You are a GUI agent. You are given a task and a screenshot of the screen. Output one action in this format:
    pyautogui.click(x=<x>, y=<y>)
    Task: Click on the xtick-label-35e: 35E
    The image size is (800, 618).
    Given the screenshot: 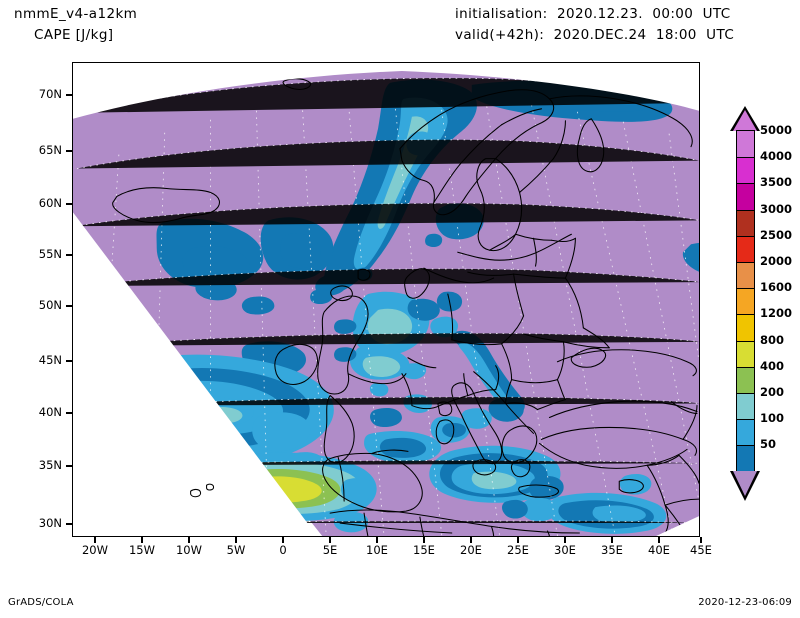 What is the action you would take?
    pyautogui.click(x=612, y=550)
    